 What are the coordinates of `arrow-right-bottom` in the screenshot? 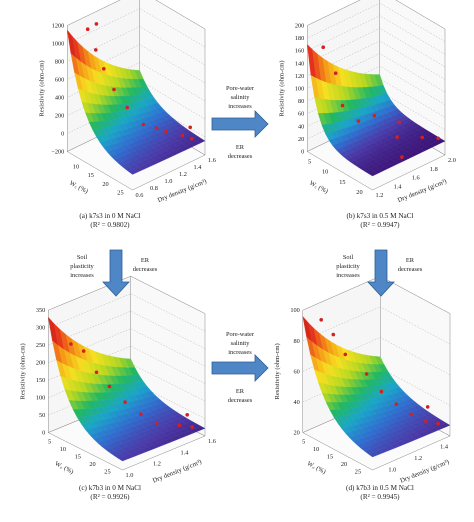 It's located at (240, 368).